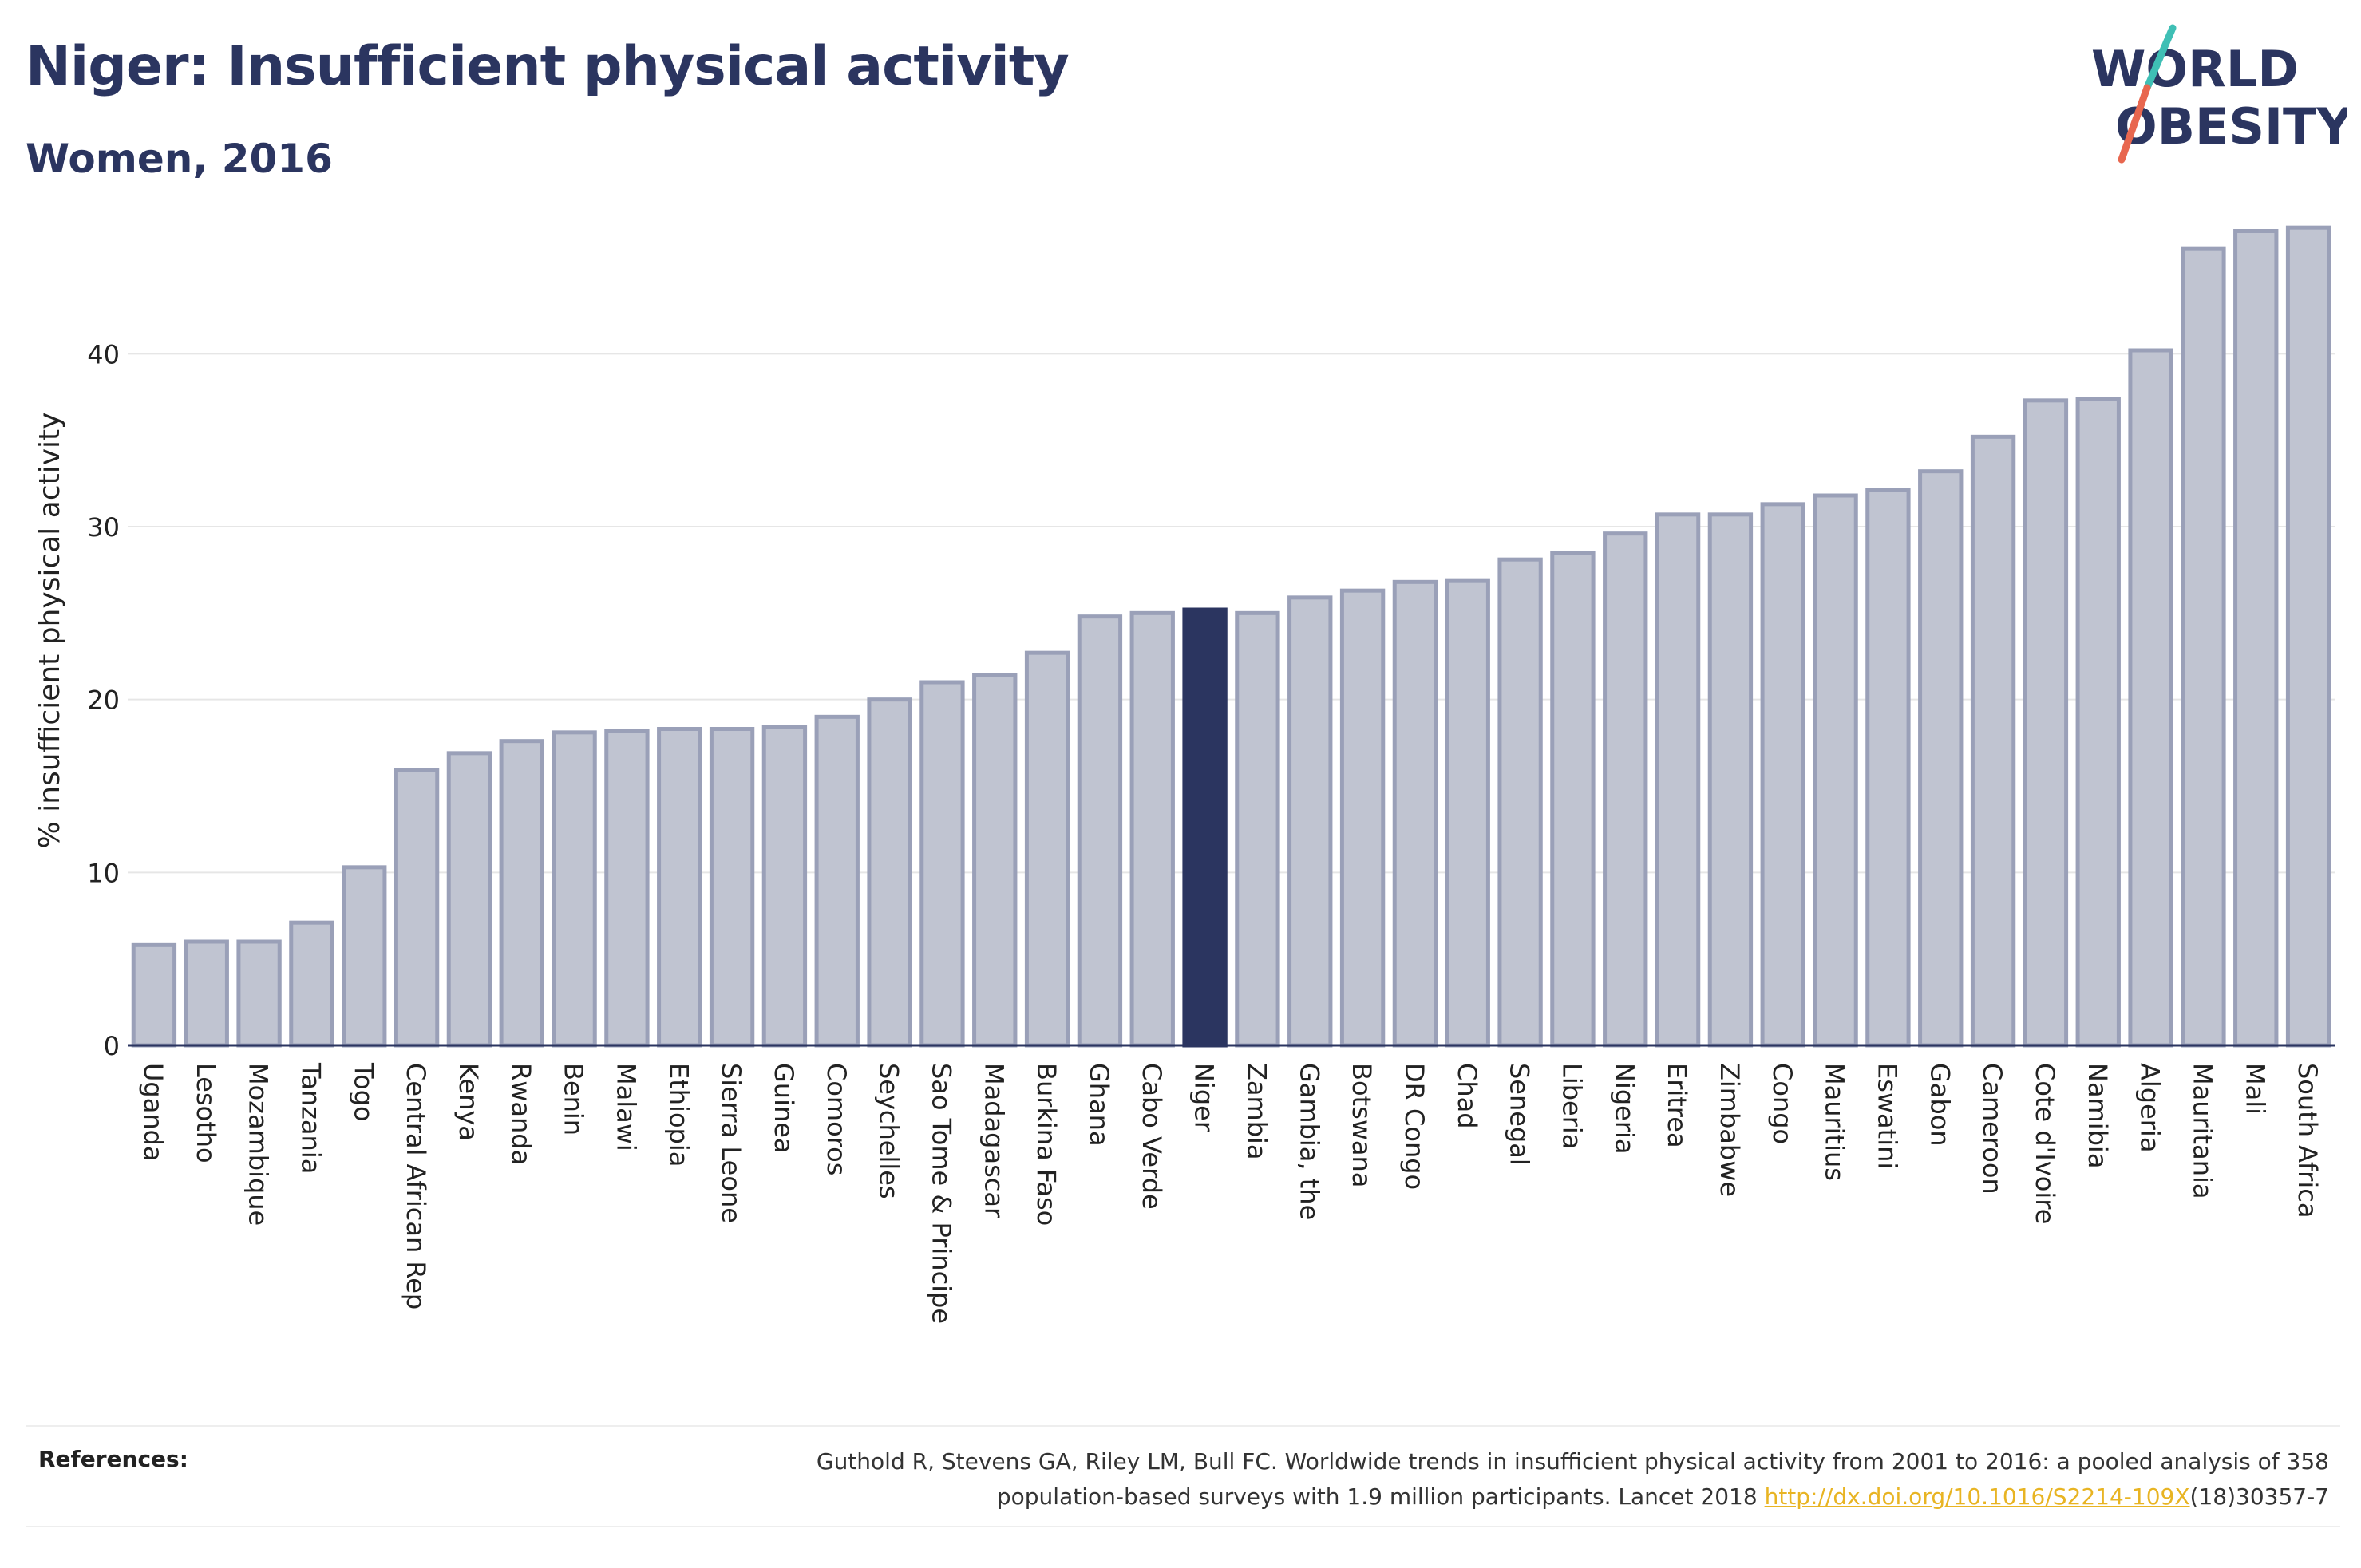  I want to click on y-axis-ticks: 0 10 20 30 40, so click(103, 700).